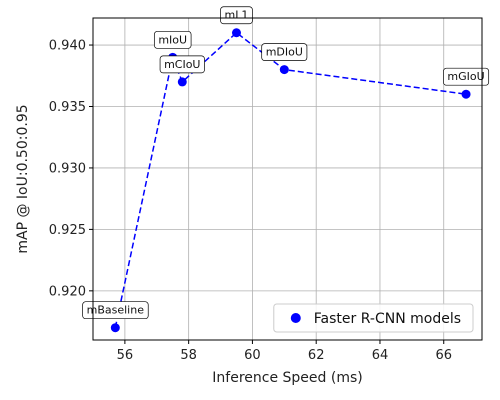  I want to click on legend-marker, so click(295, 318).